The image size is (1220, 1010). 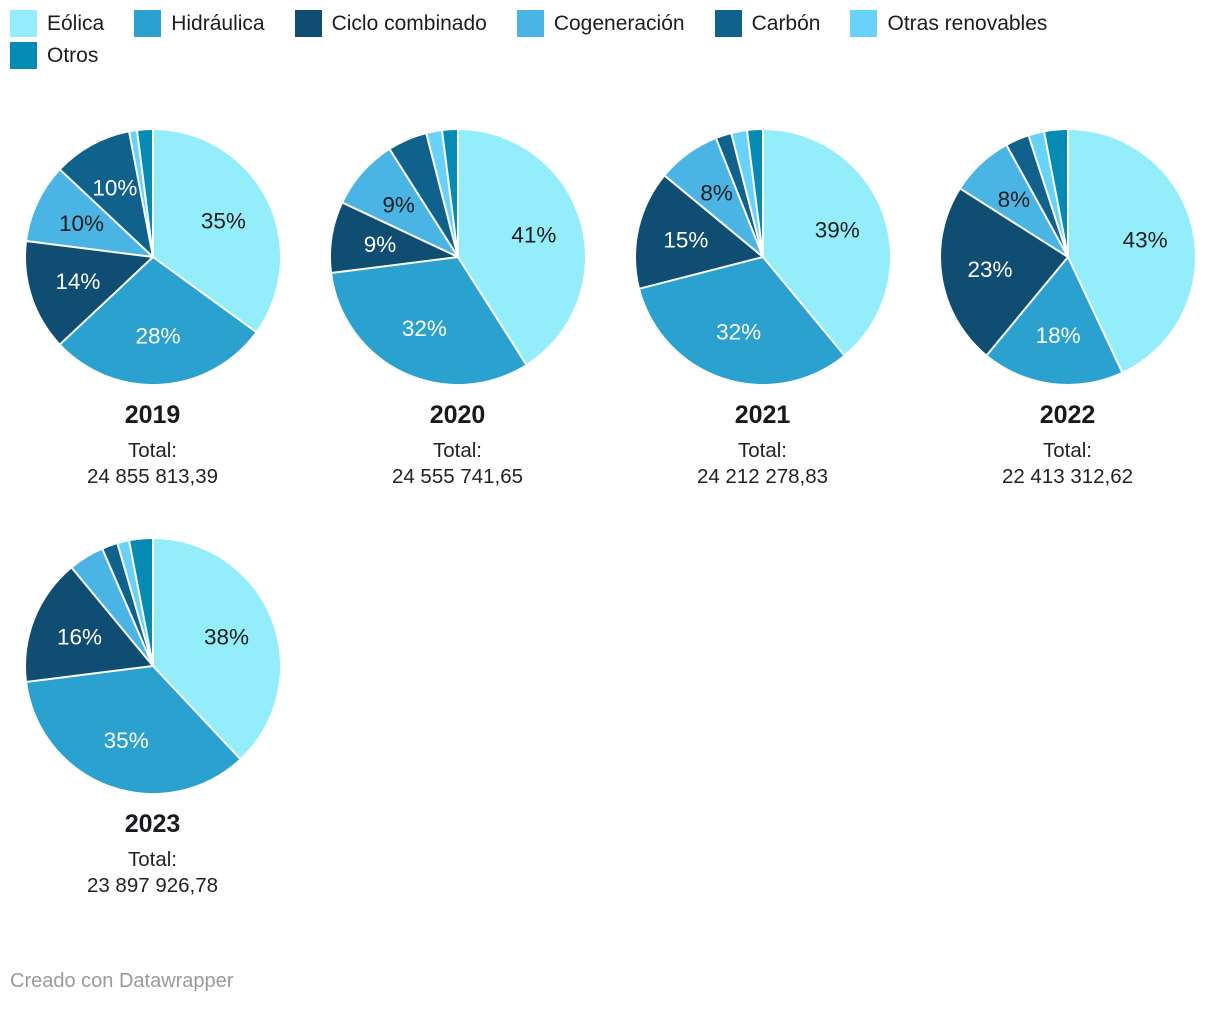 I want to click on pie-2020: 41% 32% 9% 9%, so click(x=457, y=257).